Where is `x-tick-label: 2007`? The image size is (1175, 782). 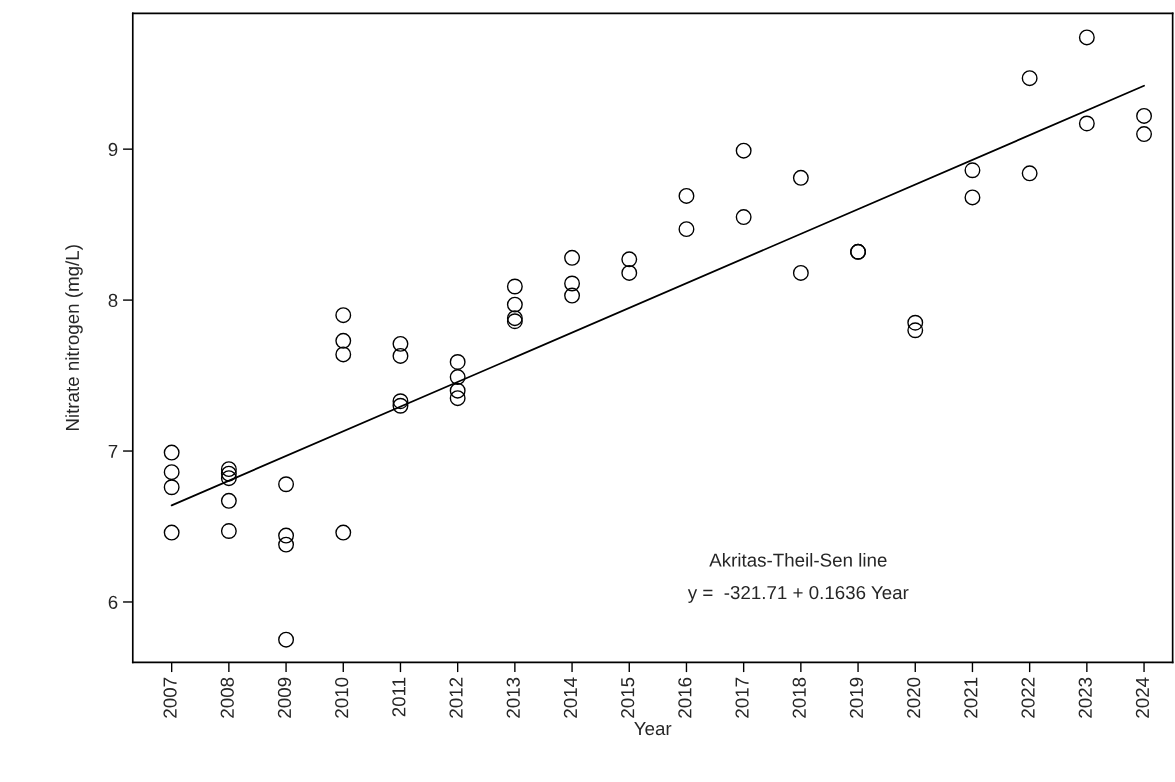 x-tick-label: 2007 is located at coordinates (170, 697).